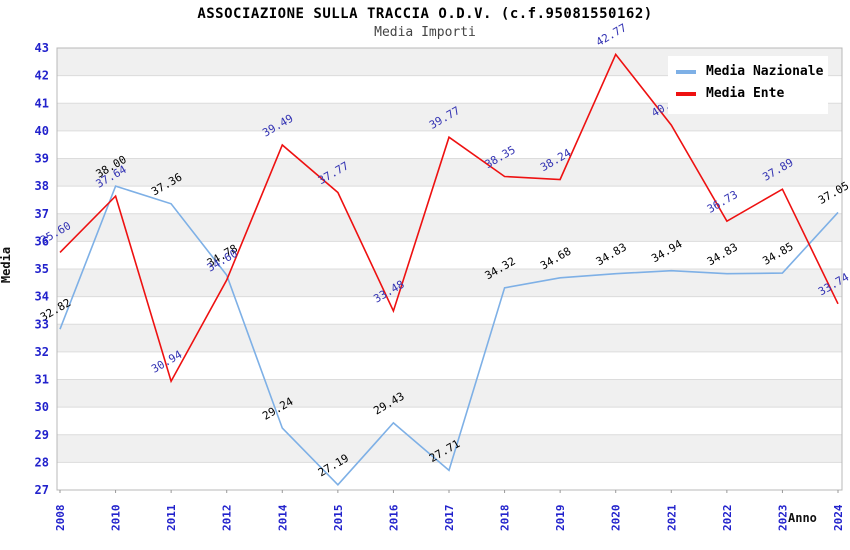 Image resolution: width=850 pixels, height=550 pixels. What do you see at coordinates (42, 214) in the screenshot?
I see `y-tick-label: 37` at bounding box center [42, 214].